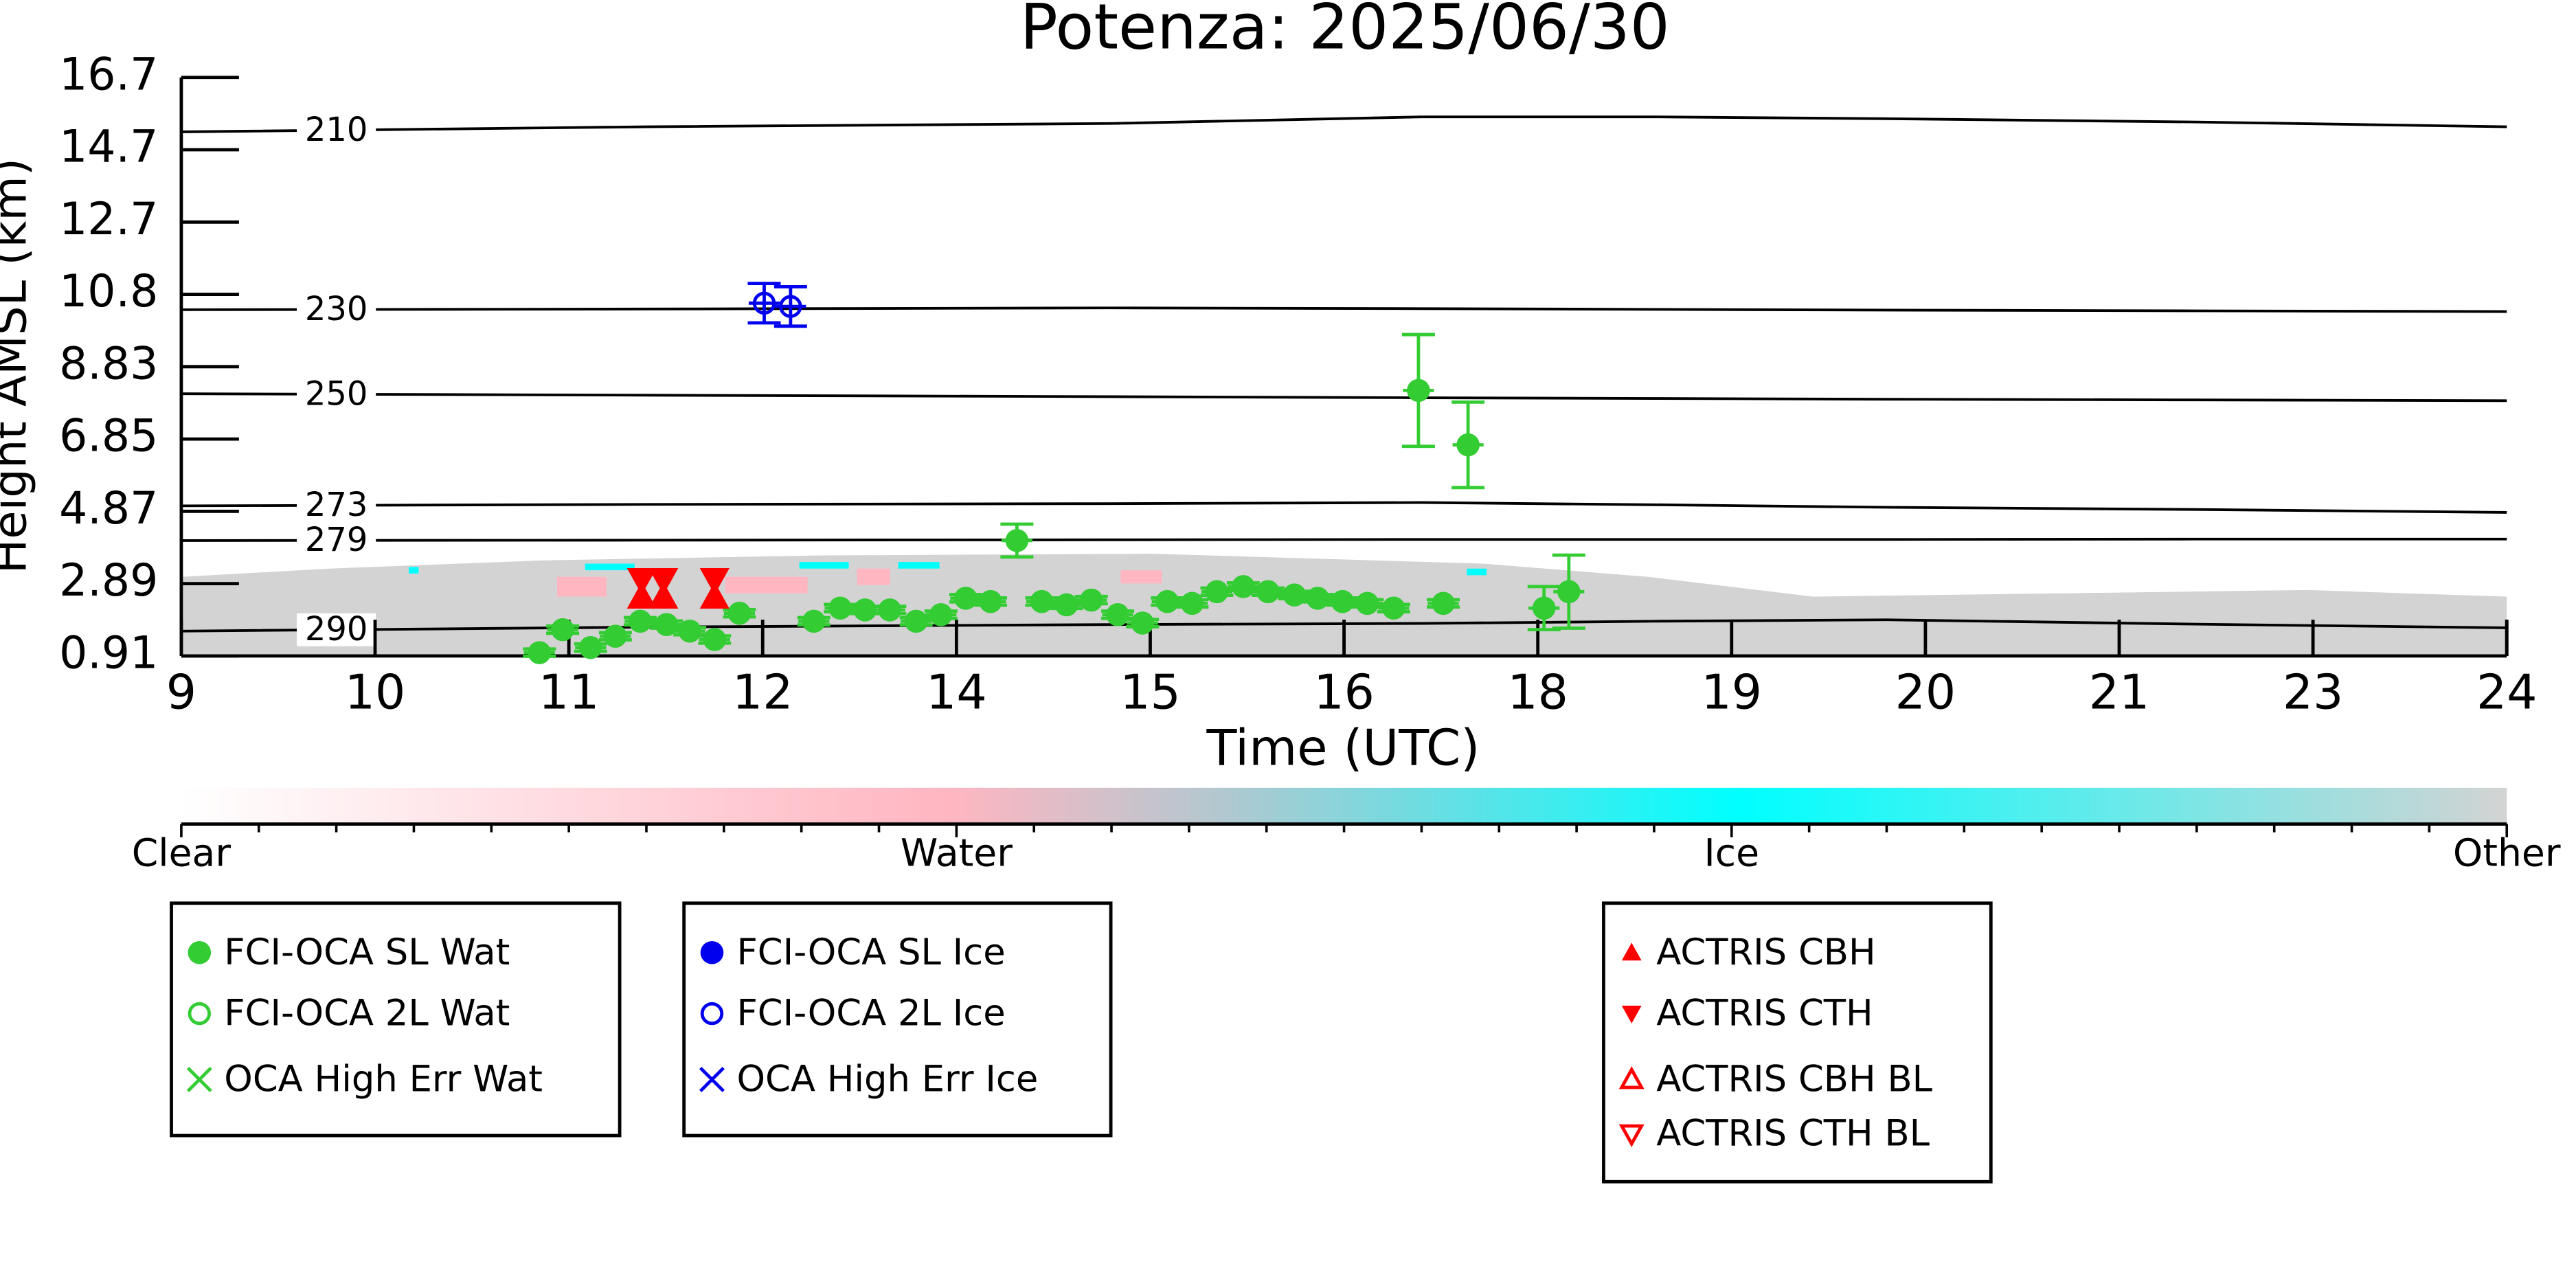 The height and width of the screenshot is (1288, 2576). What do you see at coordinates (870, 1014) in the screenshot?
I see `legend-label: FCI-OCA 2L Ice` at bounding box center [870, 1014].